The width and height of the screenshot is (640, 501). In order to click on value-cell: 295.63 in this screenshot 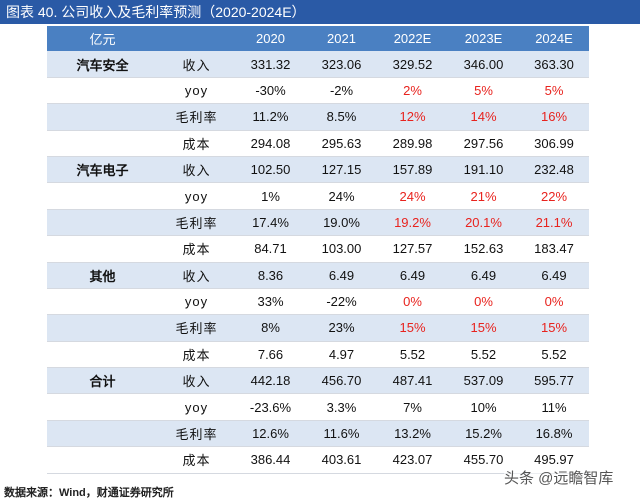, I will do `click(341, 143)`.